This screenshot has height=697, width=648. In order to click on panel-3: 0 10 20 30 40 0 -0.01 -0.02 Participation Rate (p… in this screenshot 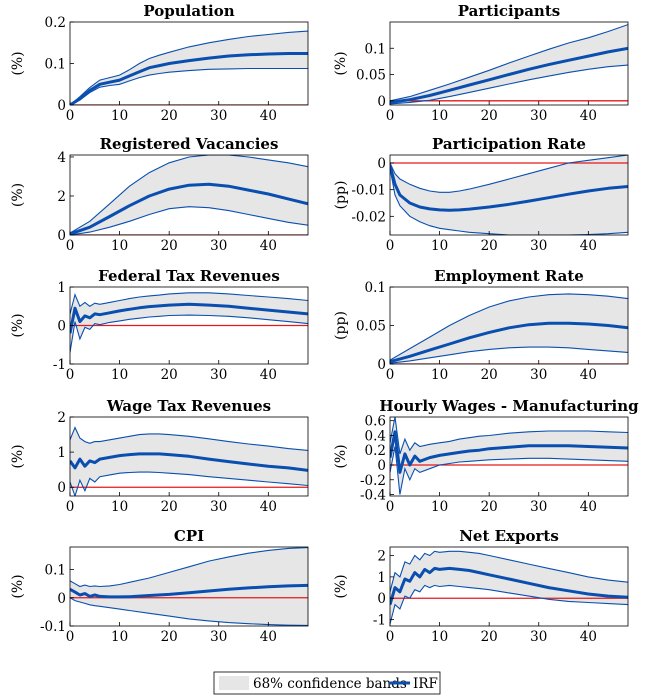, I will do `click(481, 194)`.